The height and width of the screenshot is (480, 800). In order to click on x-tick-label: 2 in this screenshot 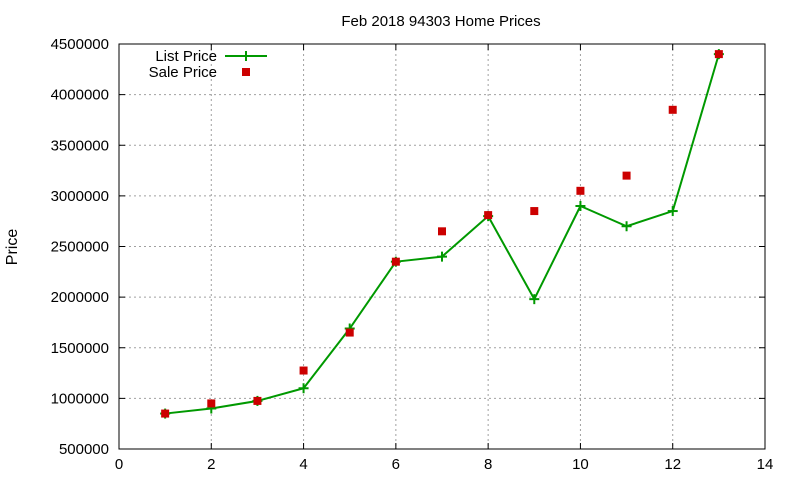, I will do `click(211, 464)`.